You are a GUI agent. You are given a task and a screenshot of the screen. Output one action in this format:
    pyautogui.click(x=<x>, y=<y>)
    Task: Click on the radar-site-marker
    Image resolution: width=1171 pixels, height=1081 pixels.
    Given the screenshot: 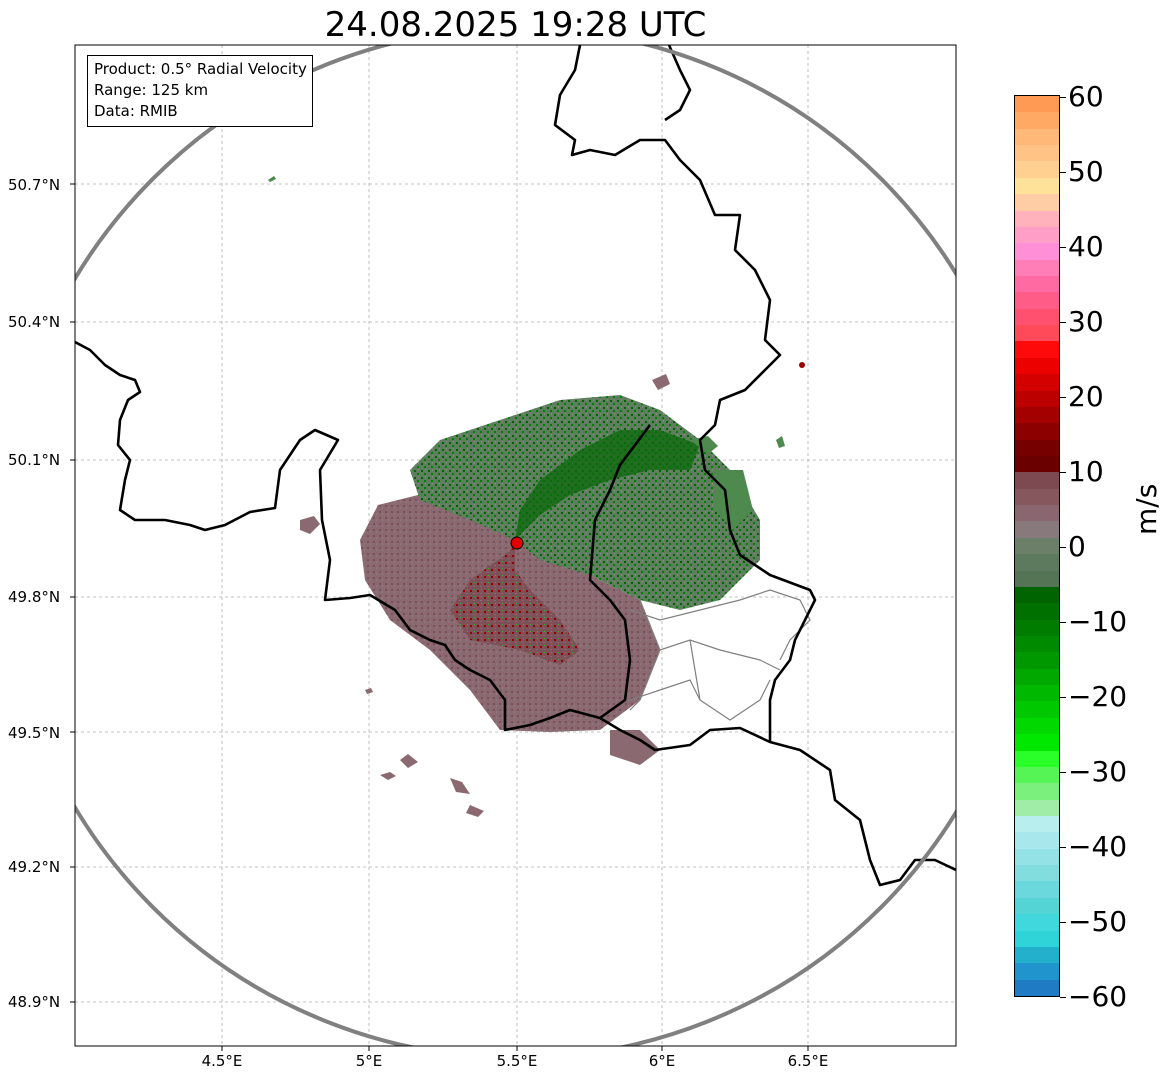 What is the action you would take?
    pyautogui.click(x=517, y=543)
    